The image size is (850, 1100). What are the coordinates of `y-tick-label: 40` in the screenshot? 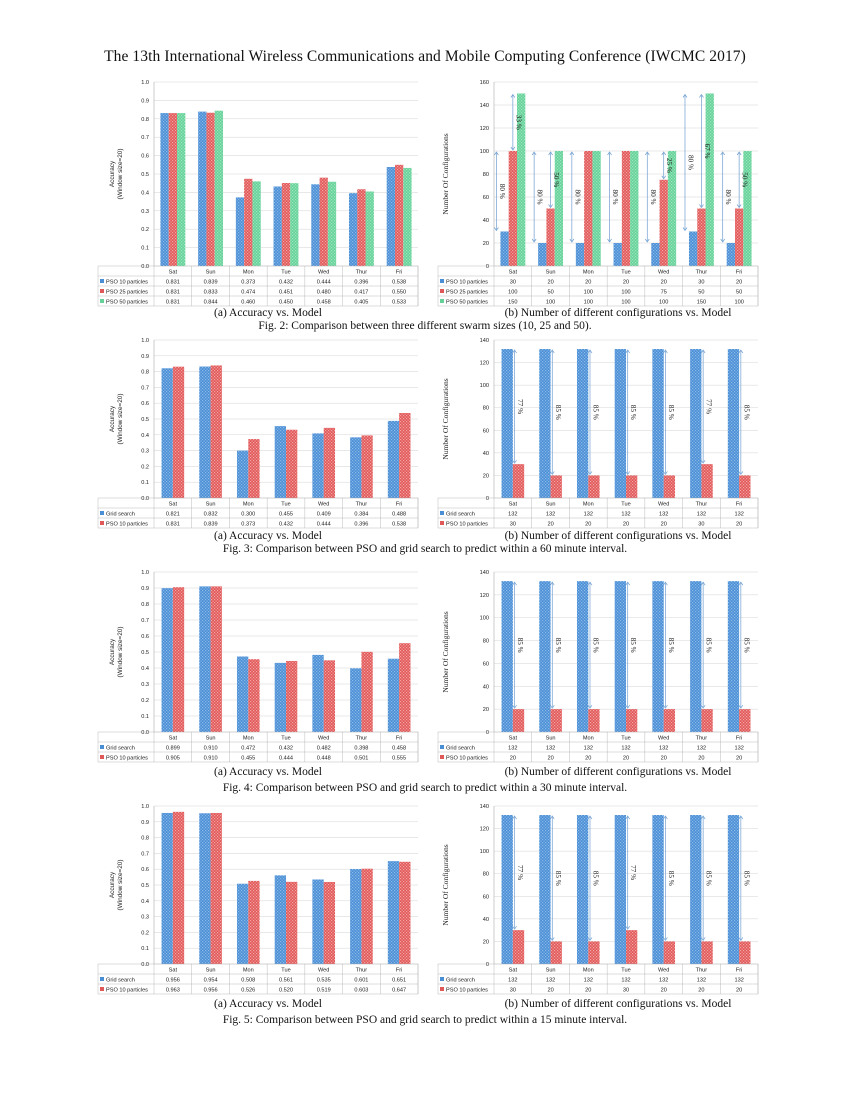 It's located at (486, 920).